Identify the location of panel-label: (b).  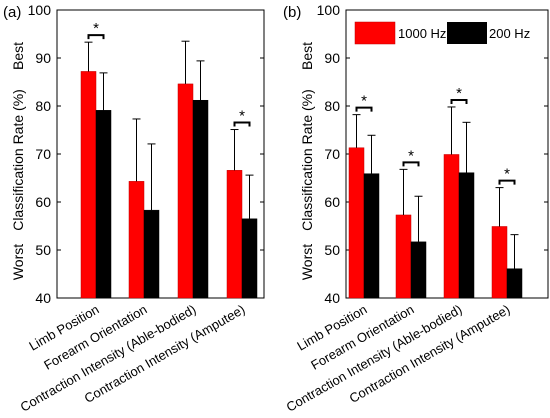
(292, 12).